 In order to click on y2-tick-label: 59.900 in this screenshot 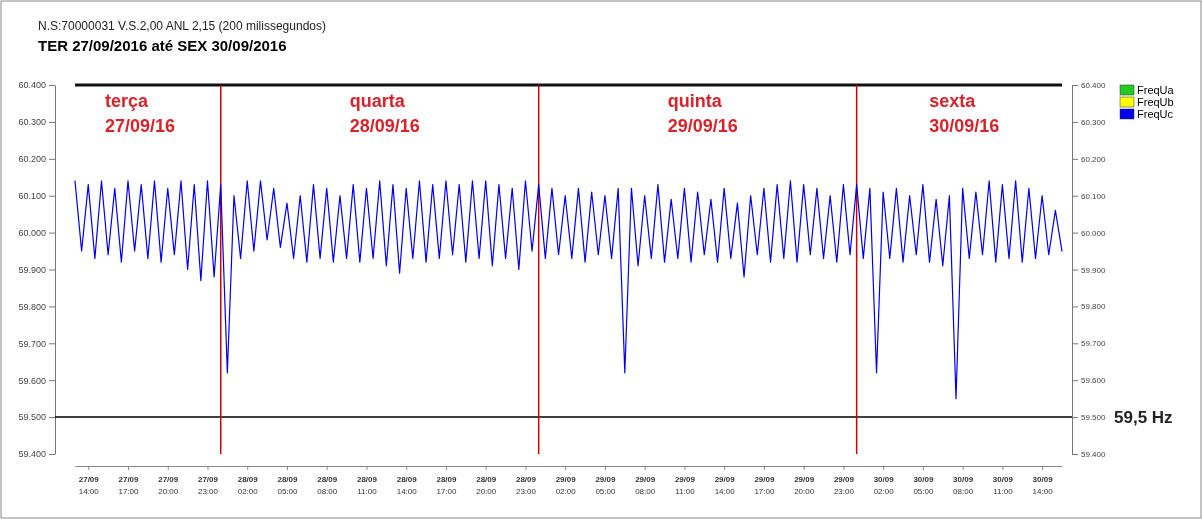, I will do `click(1094, 270)`.